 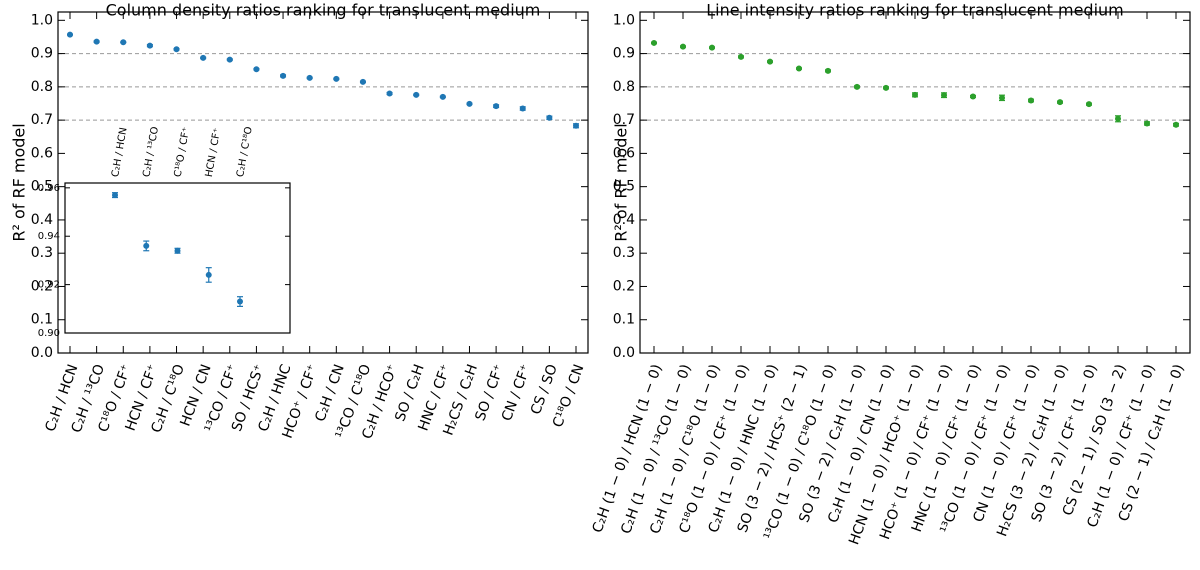 I want to click on y-tick-label: 0.96, so click(x=49, y=188).